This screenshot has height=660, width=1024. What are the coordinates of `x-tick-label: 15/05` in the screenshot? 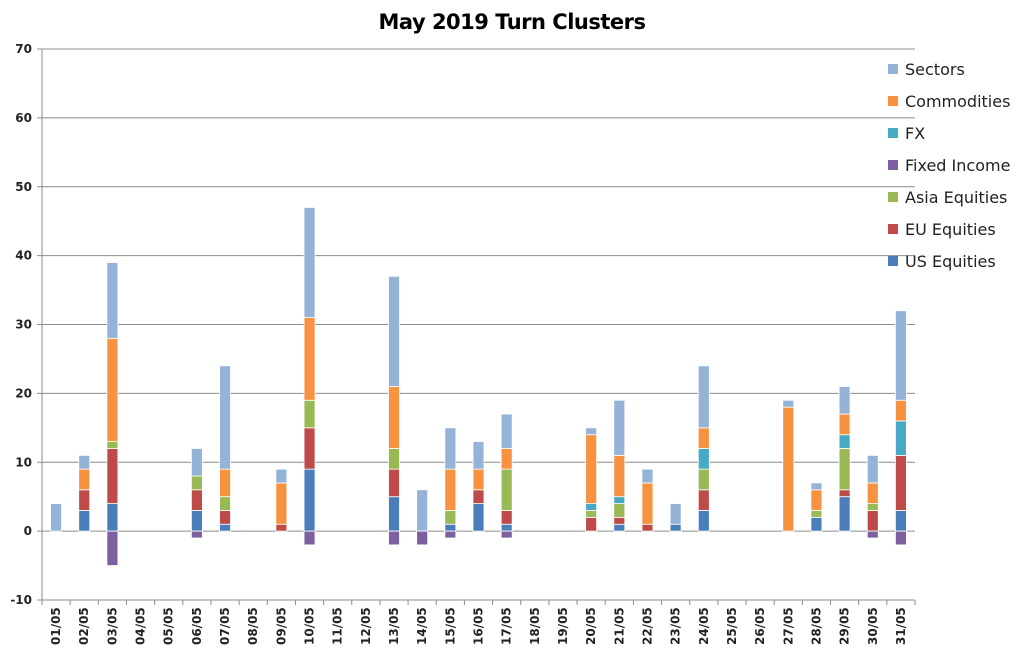 It's located at (450, 626).